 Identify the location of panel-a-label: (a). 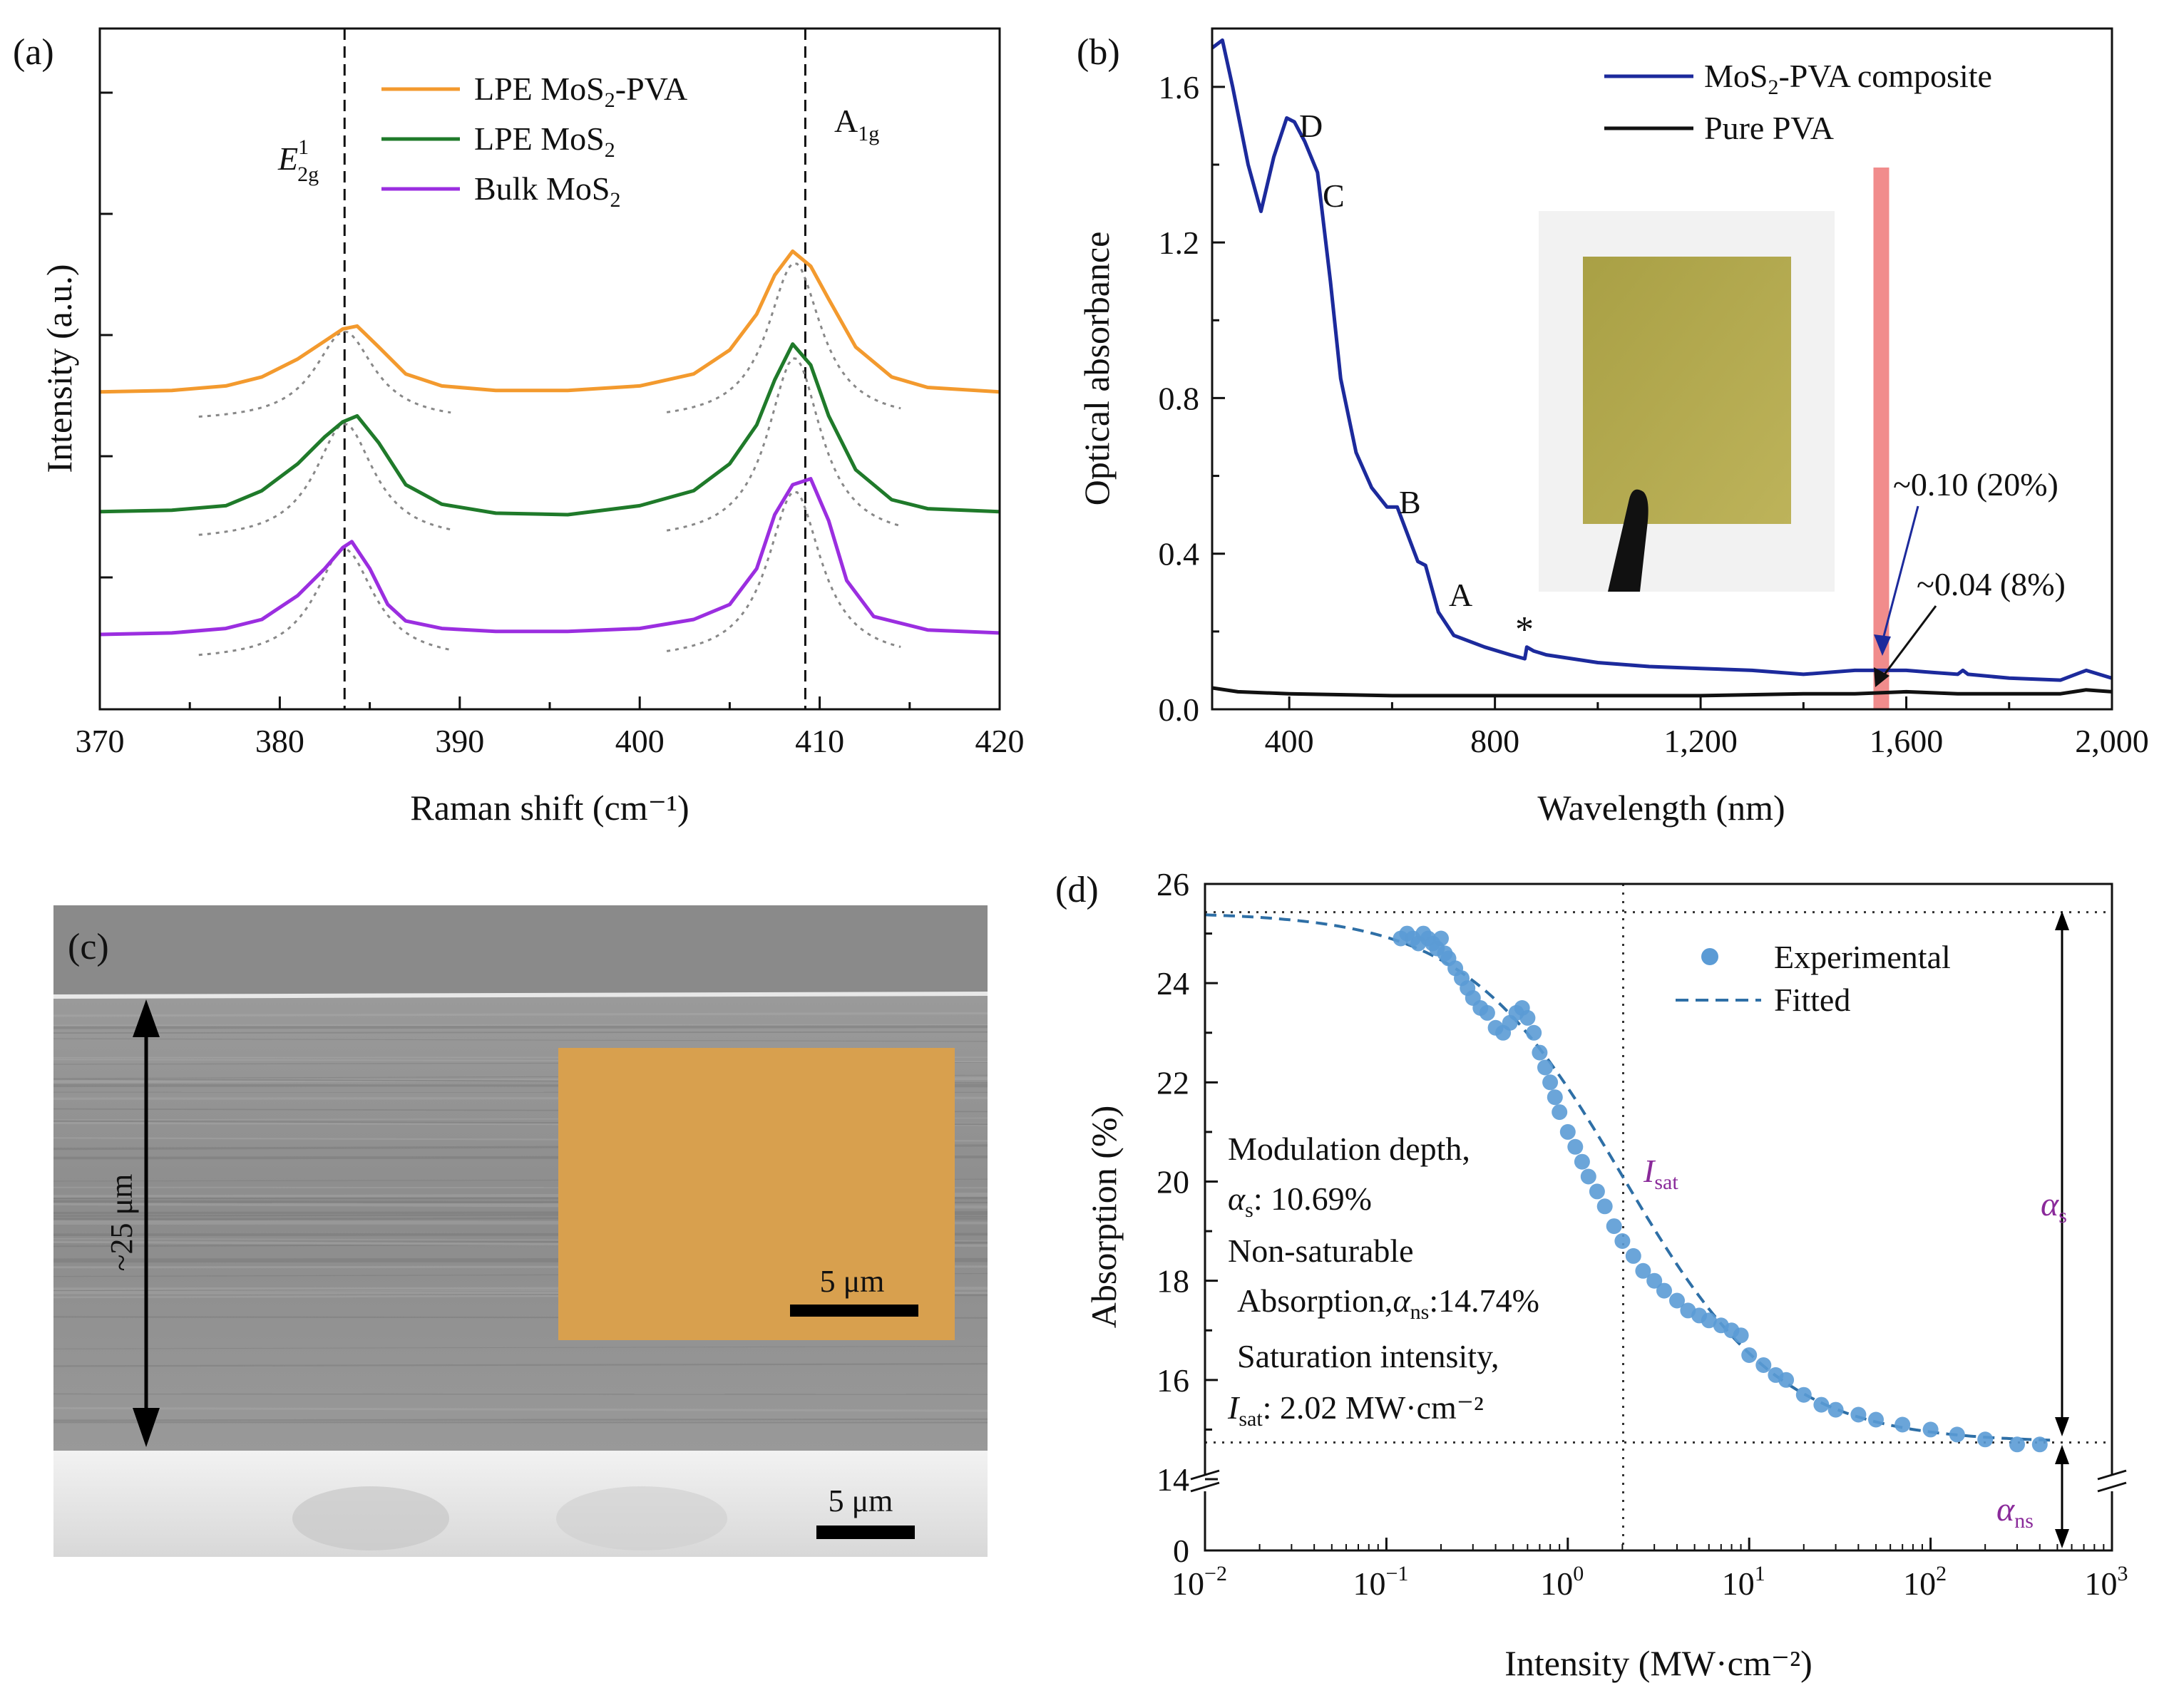
(33, 53).